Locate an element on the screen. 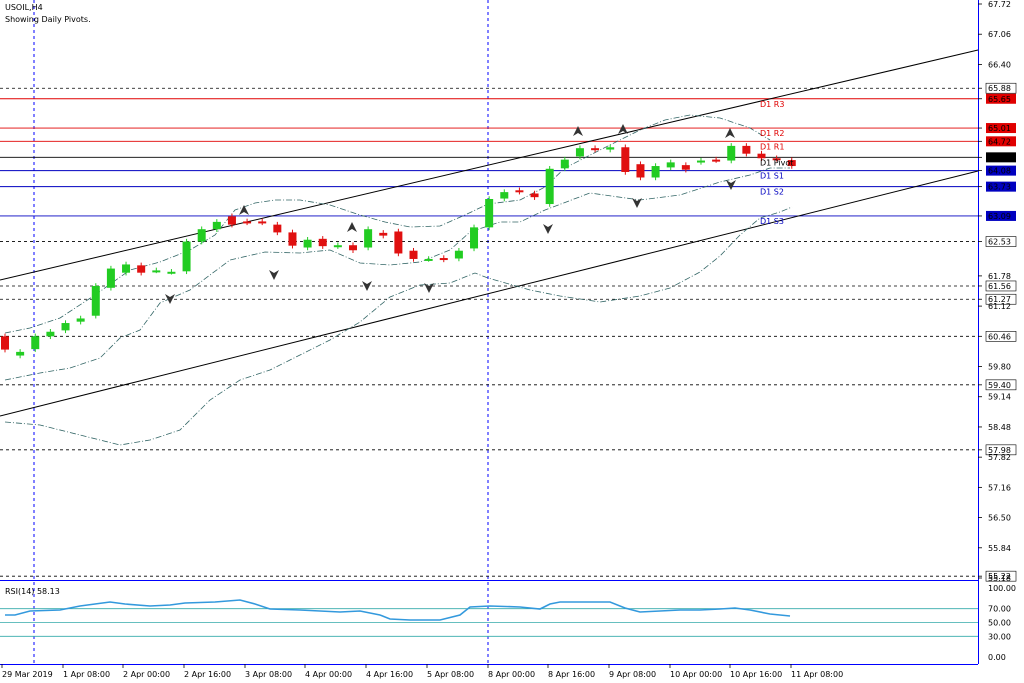 The image size is (1024, 683). price-label: 65.65 is located at coordinates (999, 99).